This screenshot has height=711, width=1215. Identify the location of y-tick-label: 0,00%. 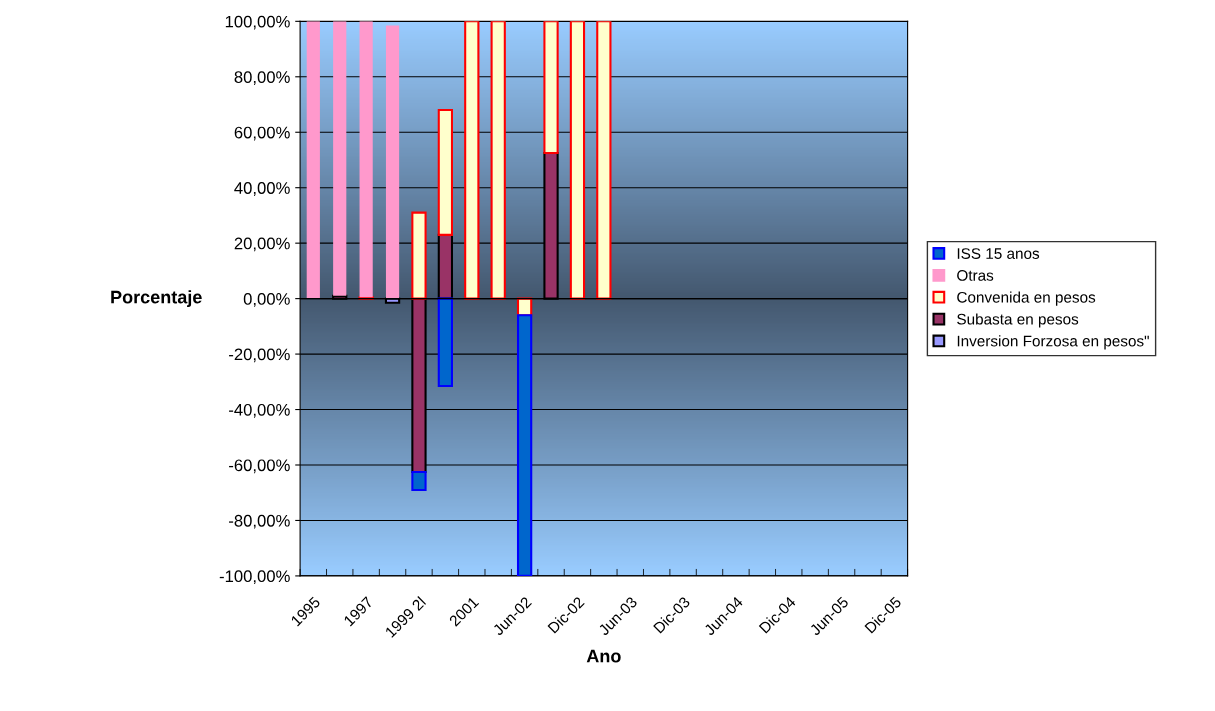
(266, 300).